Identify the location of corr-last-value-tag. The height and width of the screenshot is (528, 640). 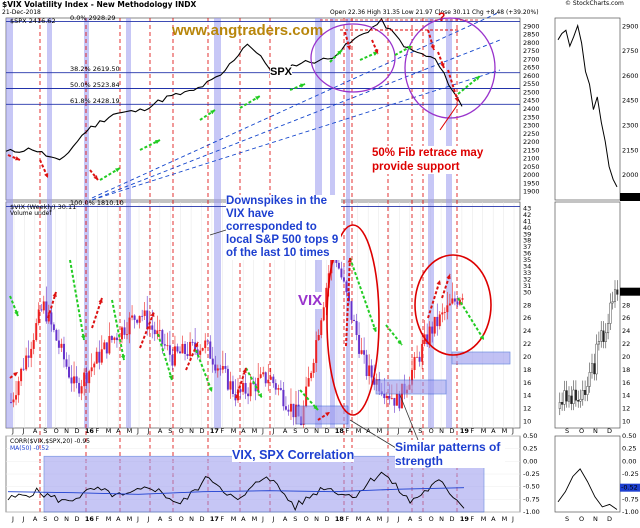
(630, 487).